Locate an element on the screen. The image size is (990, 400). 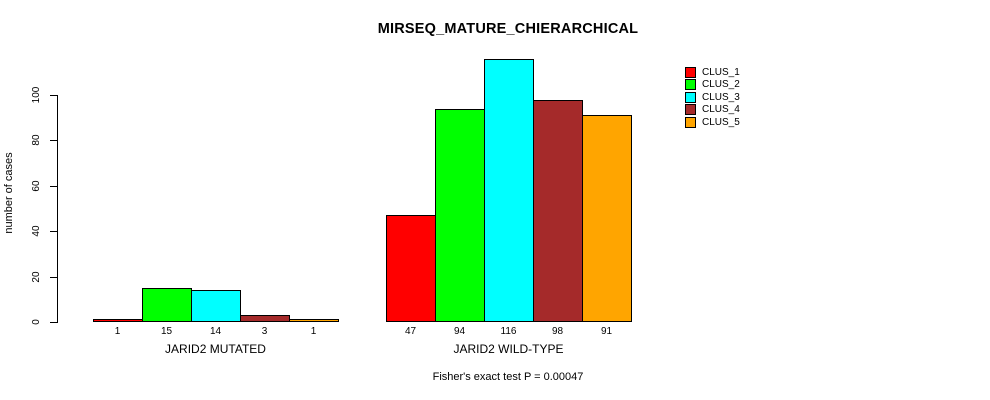
legend-item-clus-2: CLUS_2 is located at coordinates (712, 85).